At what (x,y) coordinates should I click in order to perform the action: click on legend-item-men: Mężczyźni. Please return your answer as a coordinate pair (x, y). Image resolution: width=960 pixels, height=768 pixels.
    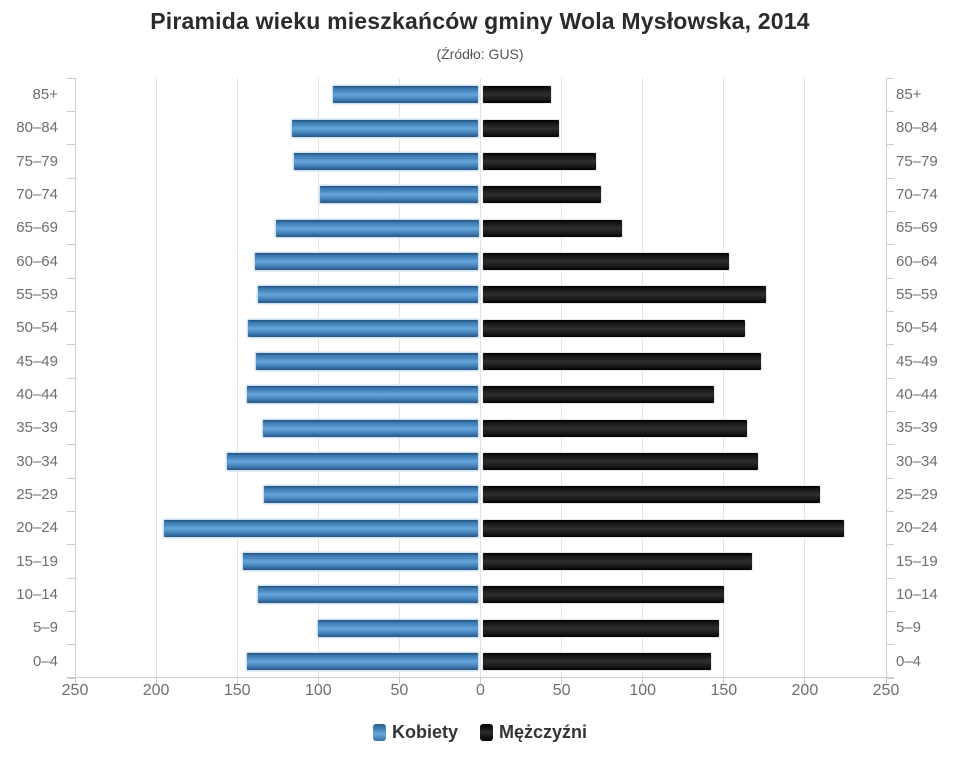
    Looking at the image, I should click on (533, 732).